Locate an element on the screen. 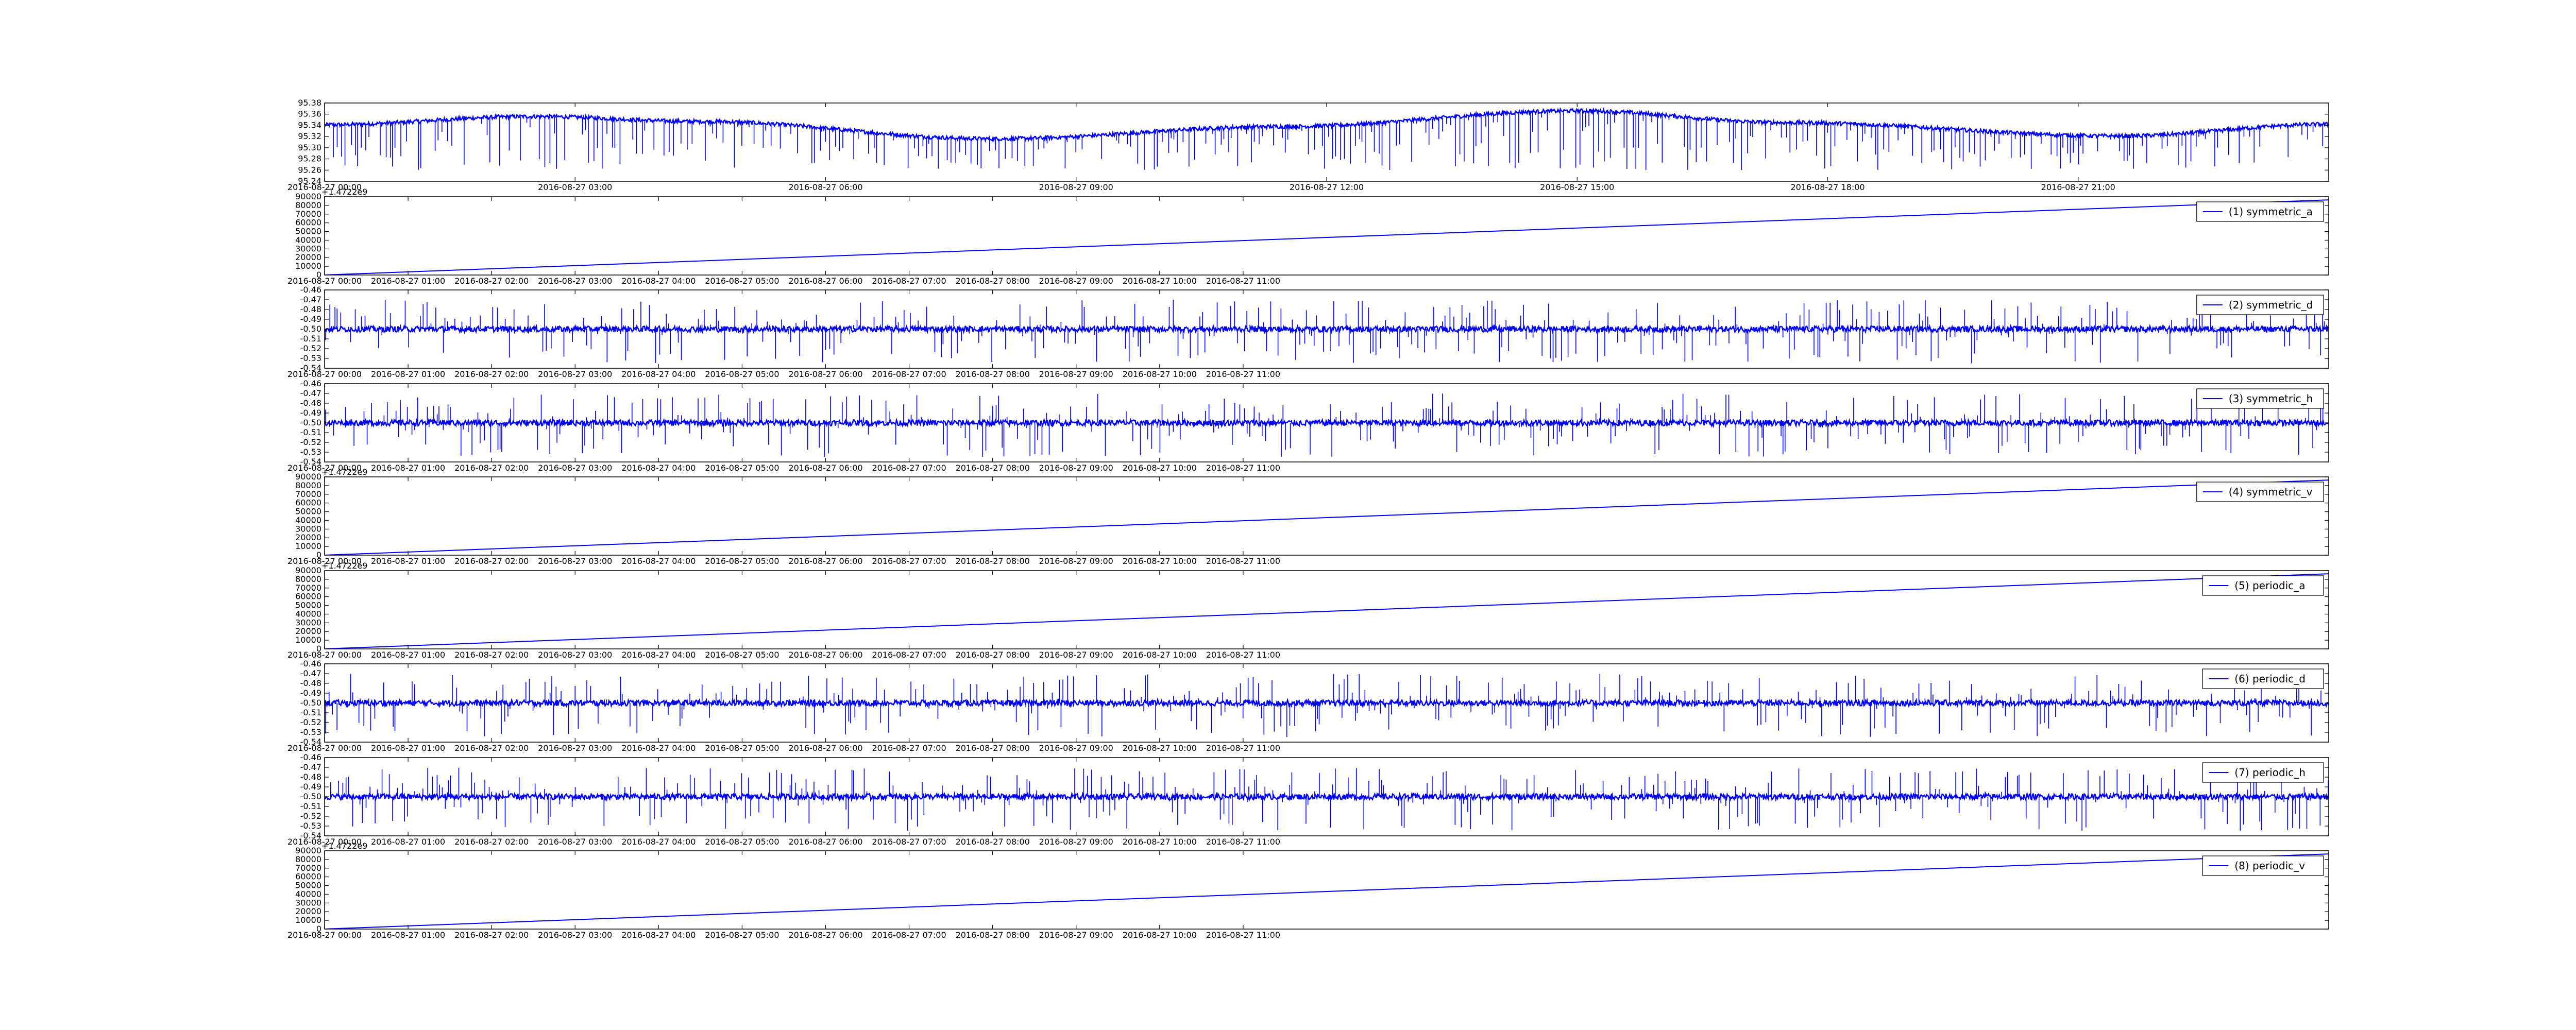  y-tick-label: 95.26 is located at coordinates (309, 170).